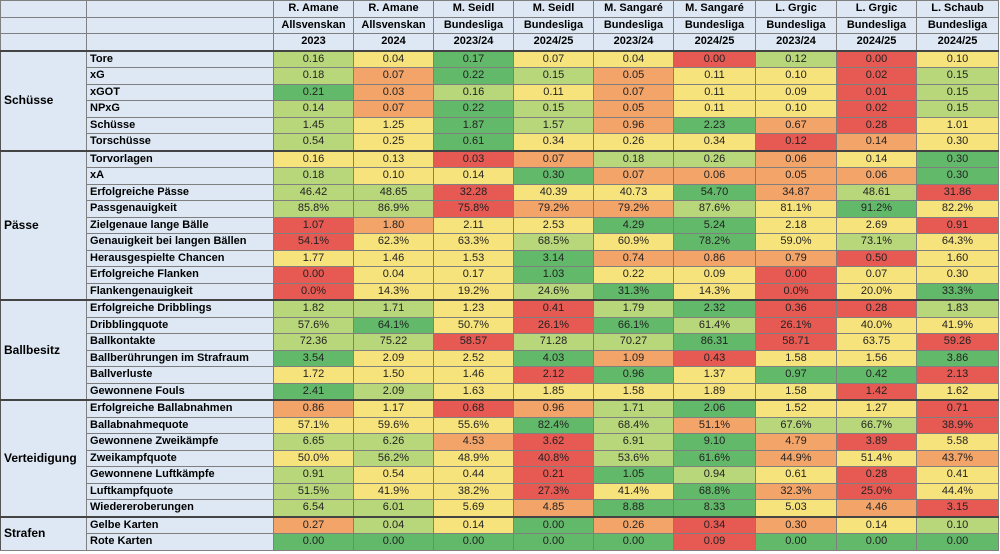  What do you see at coordinates (313, 442) in the screenshot?
I see `stat-cell: 6.65` at bounding box center [313, 442].